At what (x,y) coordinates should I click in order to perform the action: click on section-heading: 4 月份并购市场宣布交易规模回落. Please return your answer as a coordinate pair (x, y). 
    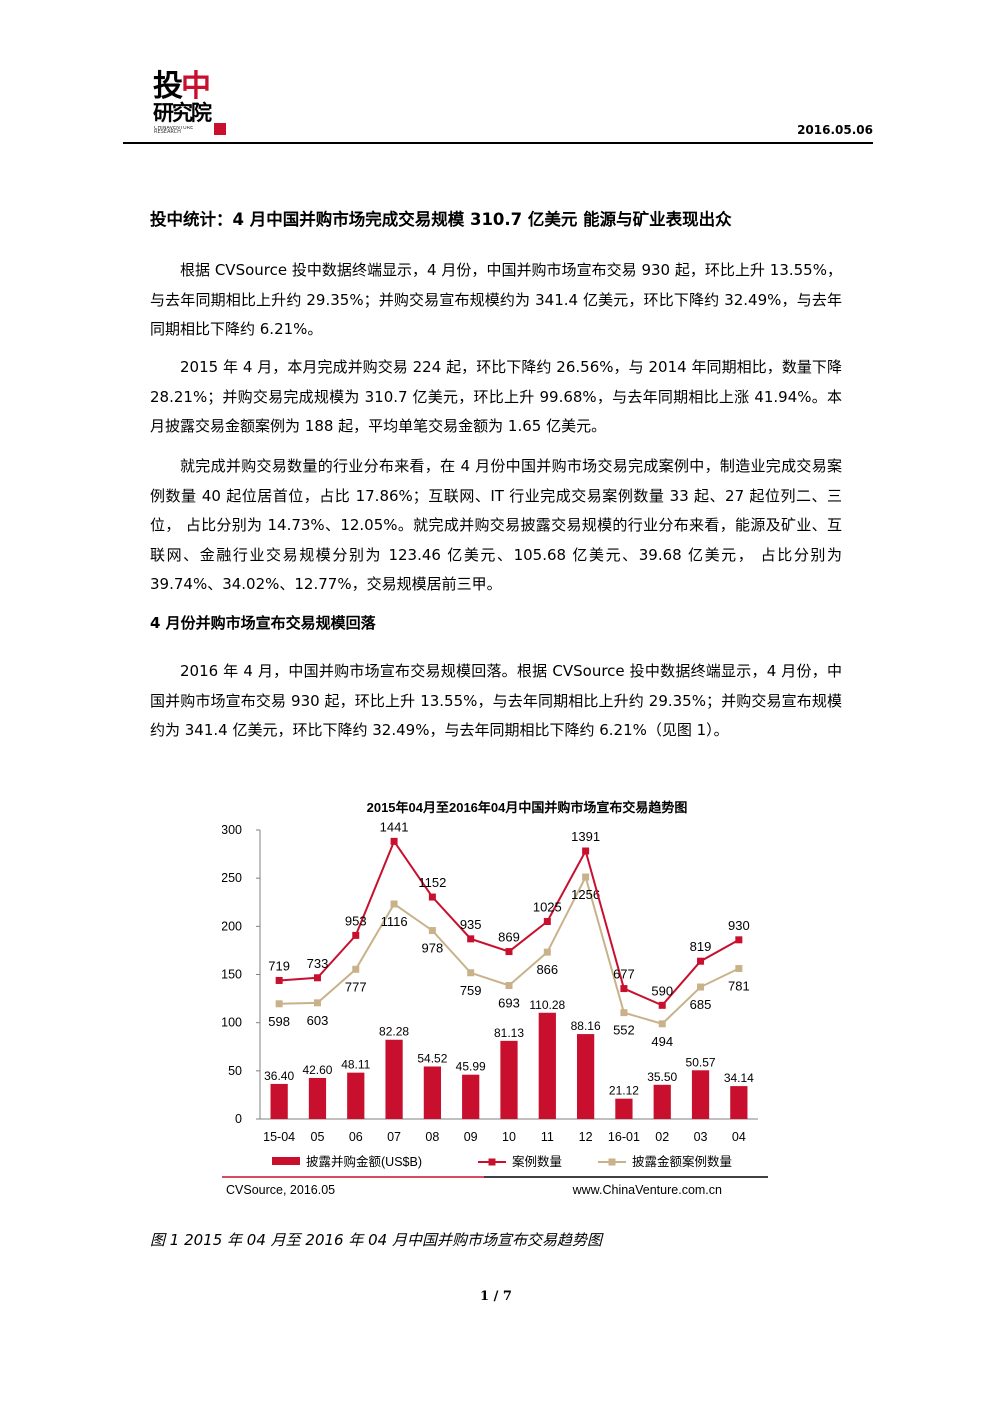
    Looking at the image, I should click on (263, 623).